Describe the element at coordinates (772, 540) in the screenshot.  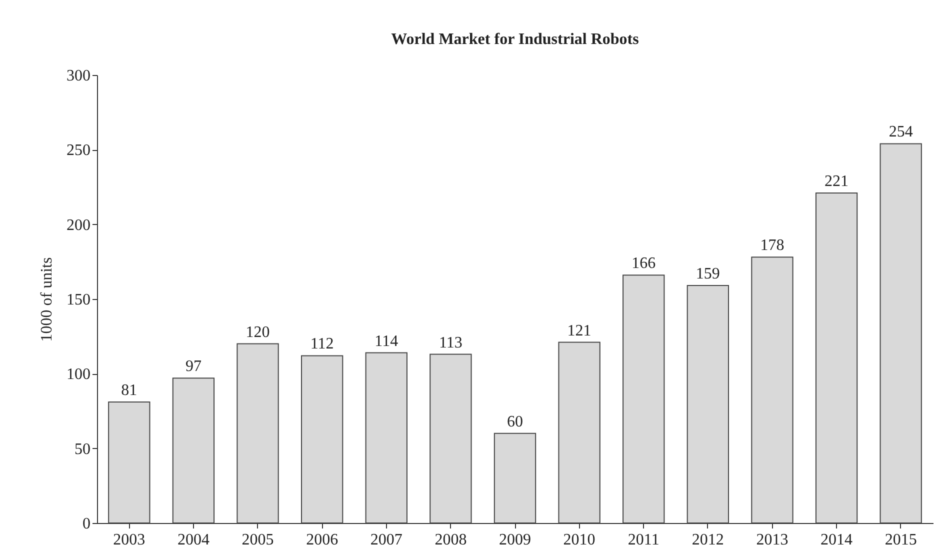
I see `x-tick-label: 2013` at that location.